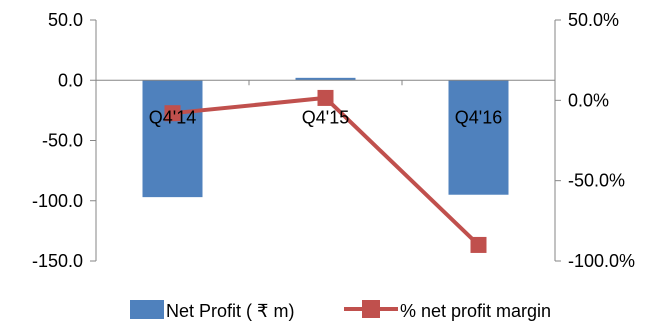  Describe the element at coordinates (588, 100) in the screenshot. I see `right-tick-label: 0.0%` at that location.